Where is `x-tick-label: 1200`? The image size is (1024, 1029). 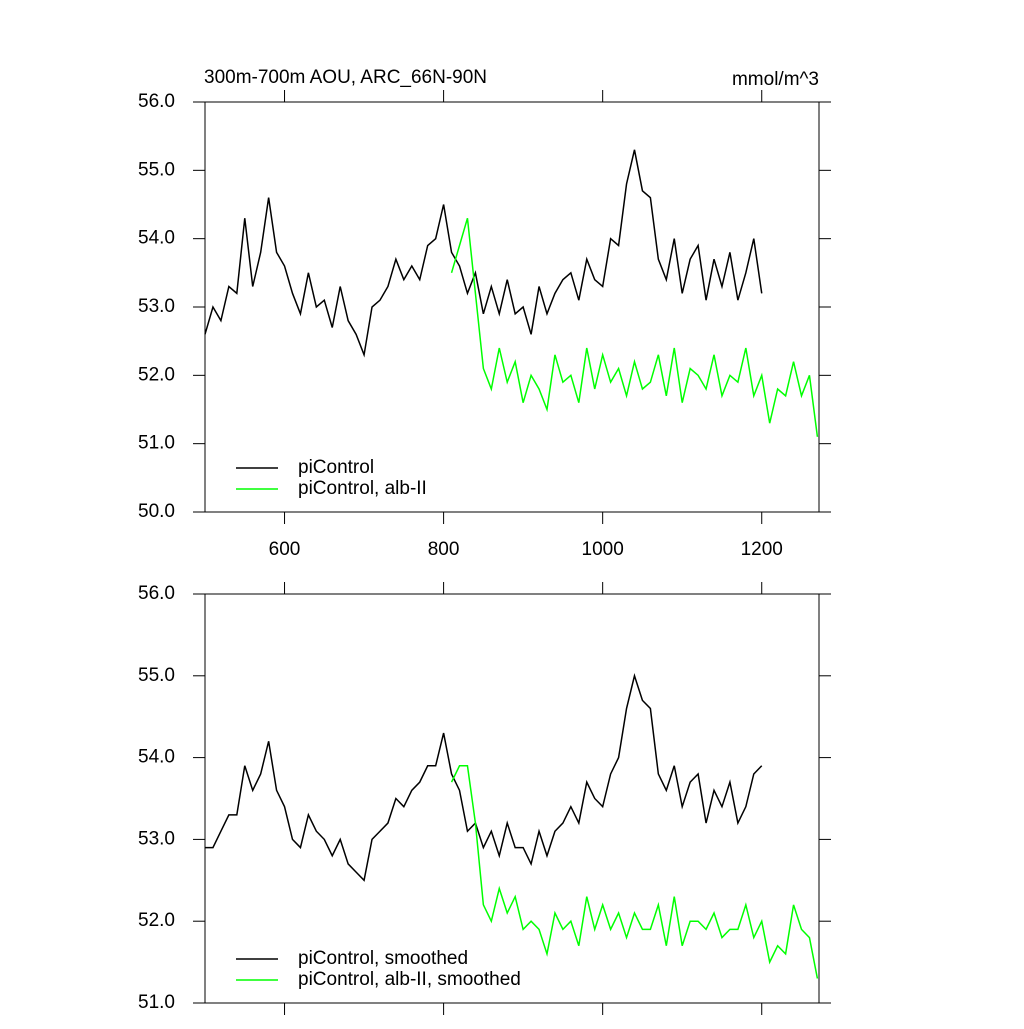
x-tick-label: 1200 is located at coordinates (762, 549).